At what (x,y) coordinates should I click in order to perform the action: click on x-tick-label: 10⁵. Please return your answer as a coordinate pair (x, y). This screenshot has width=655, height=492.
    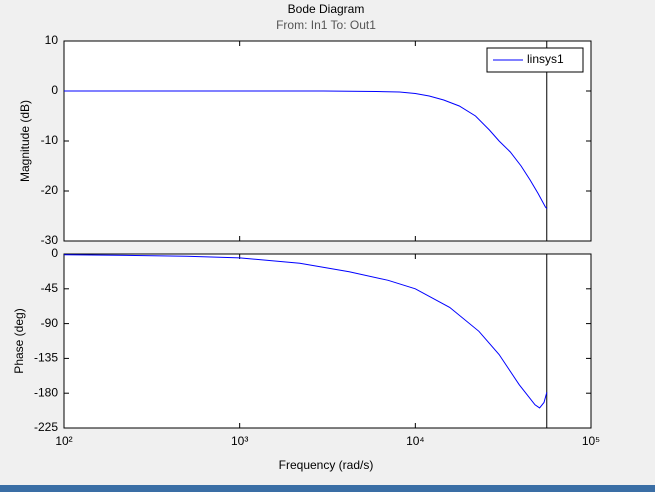
    Looking at the image, I should click on (591, 441).